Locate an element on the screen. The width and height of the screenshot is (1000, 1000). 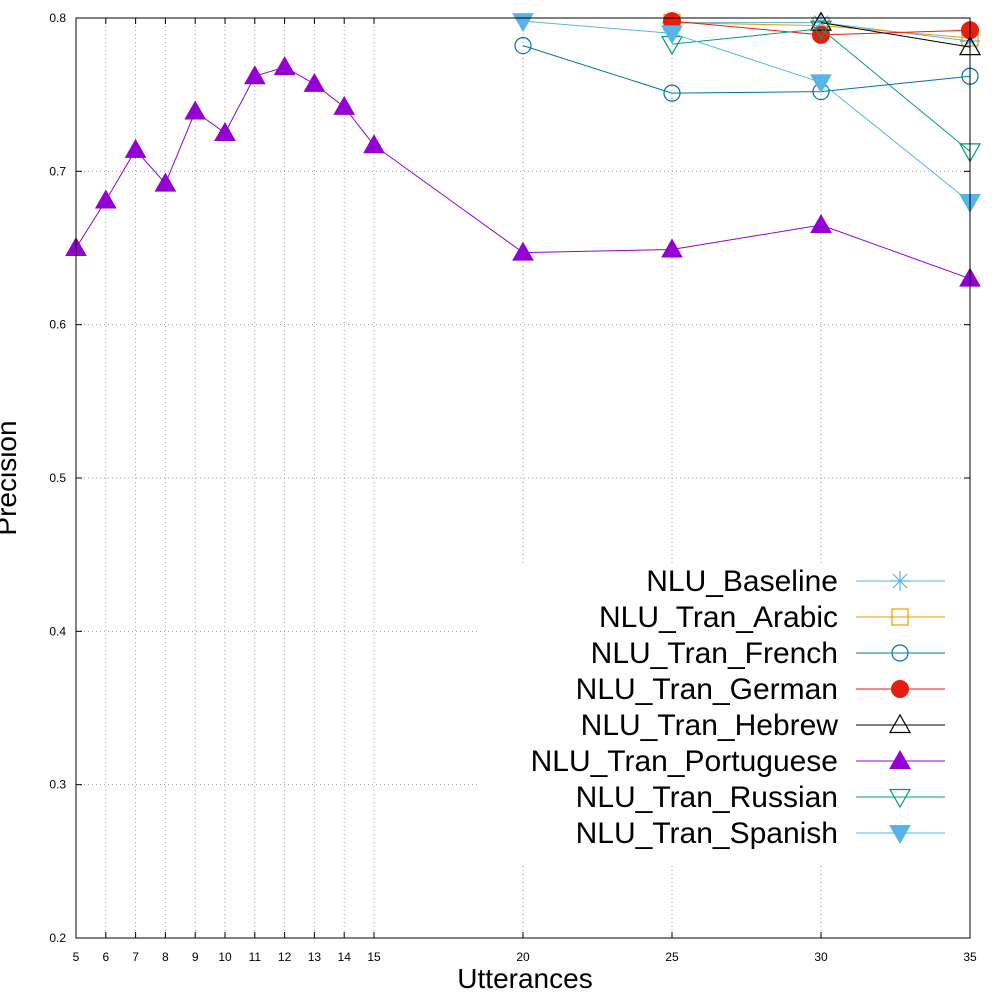
legend-entry: NLU_Tran_German is located at coordinates (760, 689).